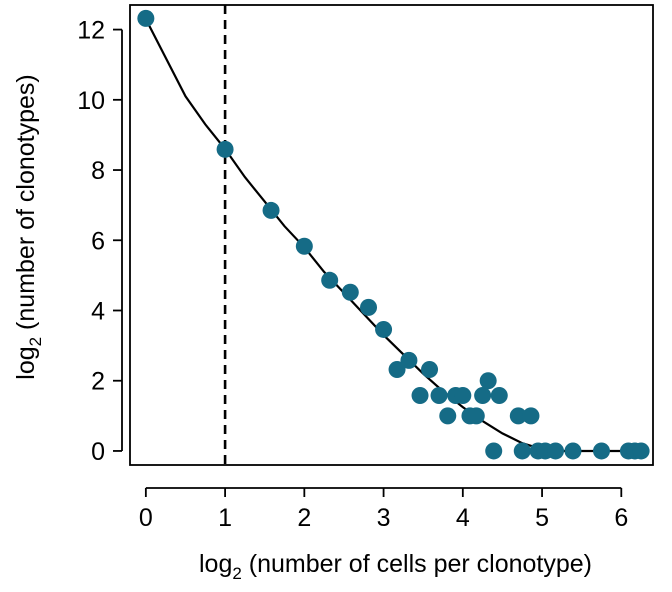  Describe the element at coordinates (98, 382) in the screenshot. I see `y-tick-label: 2` at that location.